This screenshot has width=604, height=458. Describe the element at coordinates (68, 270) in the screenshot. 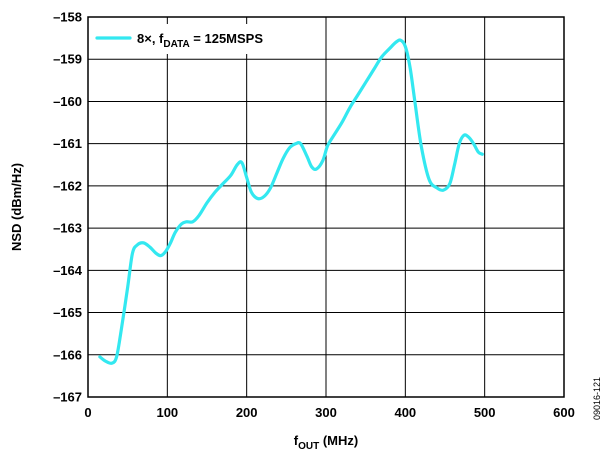

I see `y-tick-label: –164` at that location.